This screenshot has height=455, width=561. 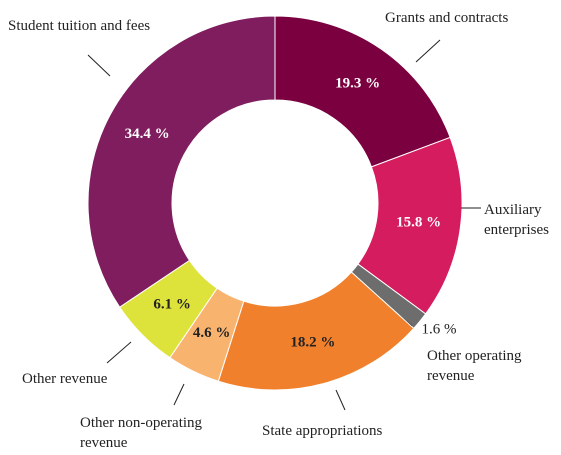 I want to click on value-label: 6.1 %, so click(x=172, y=305).